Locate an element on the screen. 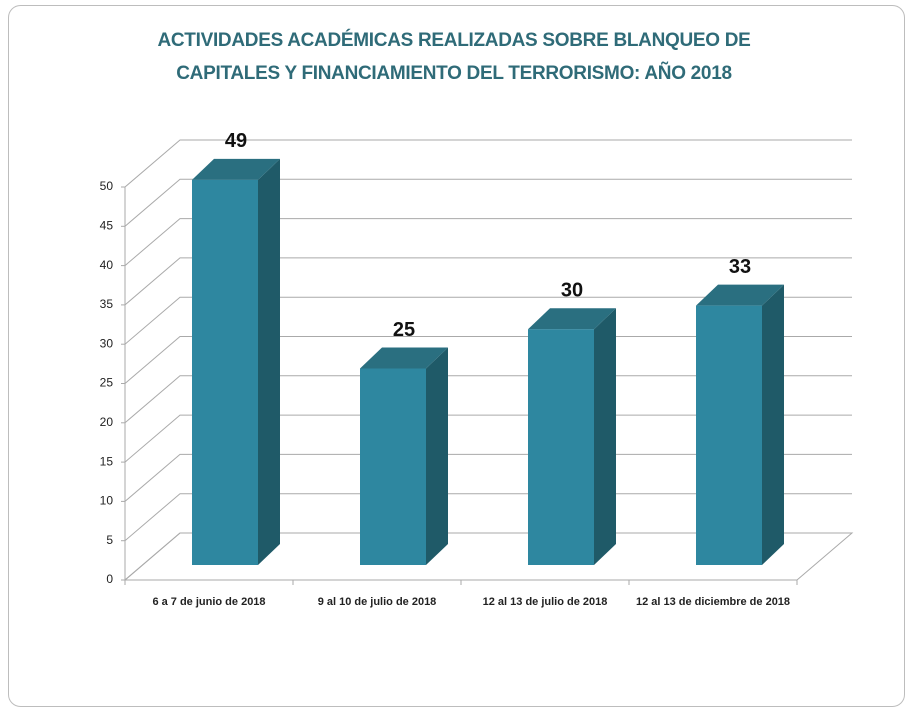 The height and width of the screenshot is (711, 908). x-tick-label: 12 al 13 de julio de 2018 is located at coordinates (545, 602).